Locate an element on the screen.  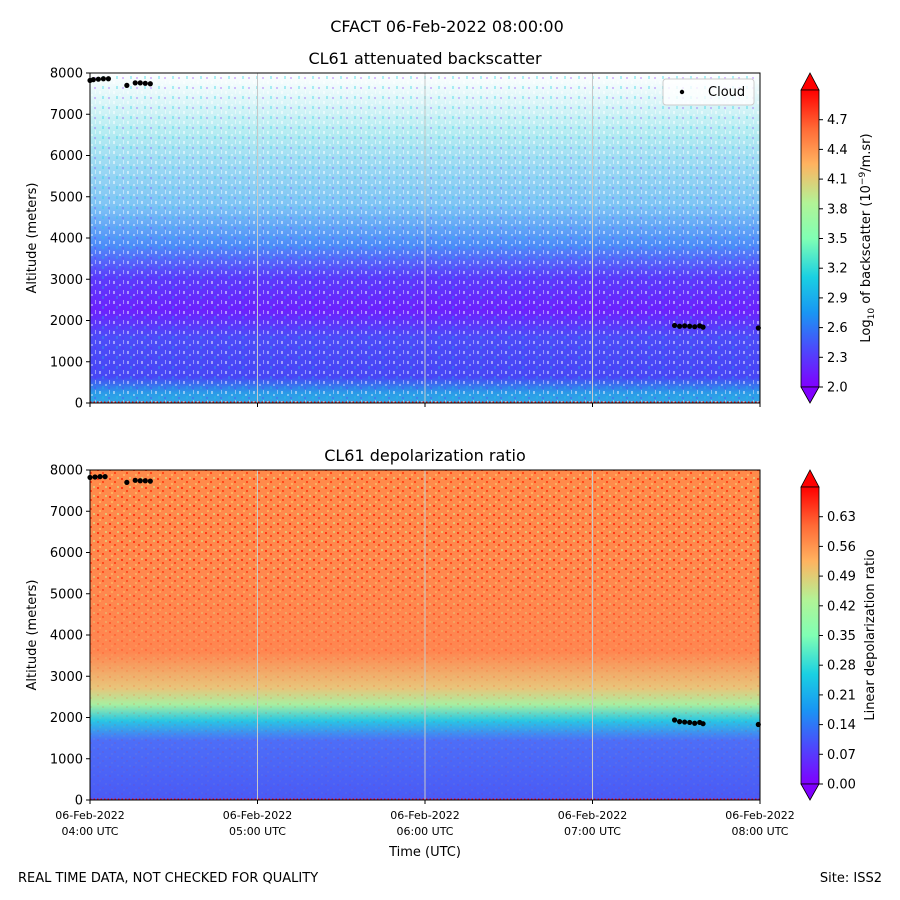
depolarization-colorbar-ticks: 0.00 0.07 0.14 0.21 0.28 0.35 0.42 0.49 0.56 0.63 is located at coordinates (837, 651).